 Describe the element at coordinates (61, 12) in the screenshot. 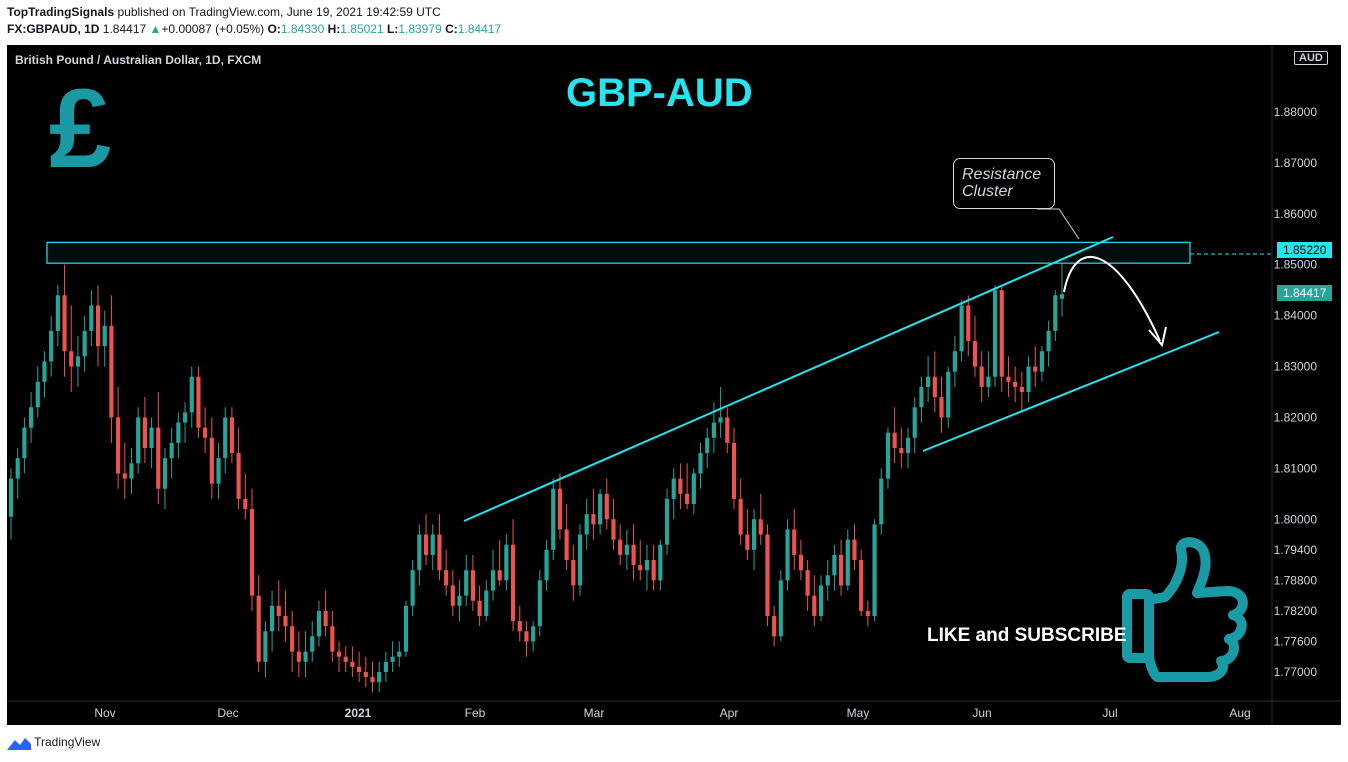

I see `author-name: TopTradingSignals` at that location.